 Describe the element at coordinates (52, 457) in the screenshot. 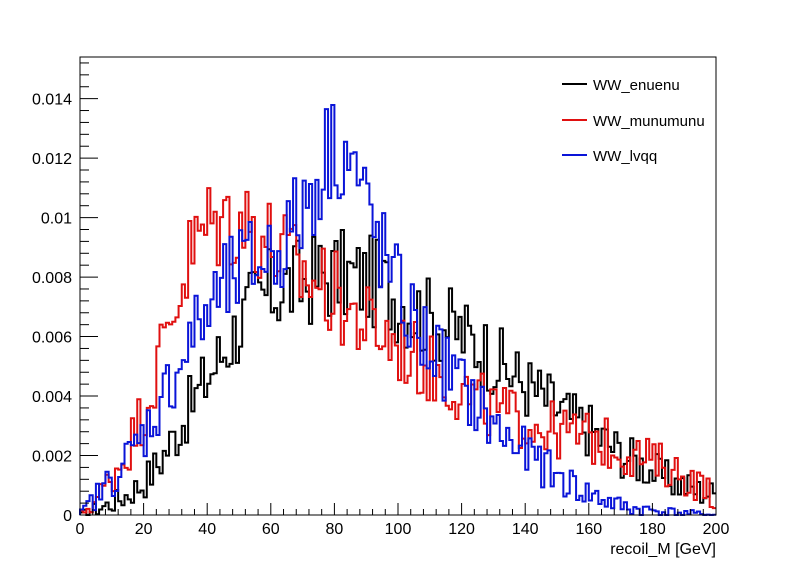

I see `y-tick-label: 0.002` at that location.